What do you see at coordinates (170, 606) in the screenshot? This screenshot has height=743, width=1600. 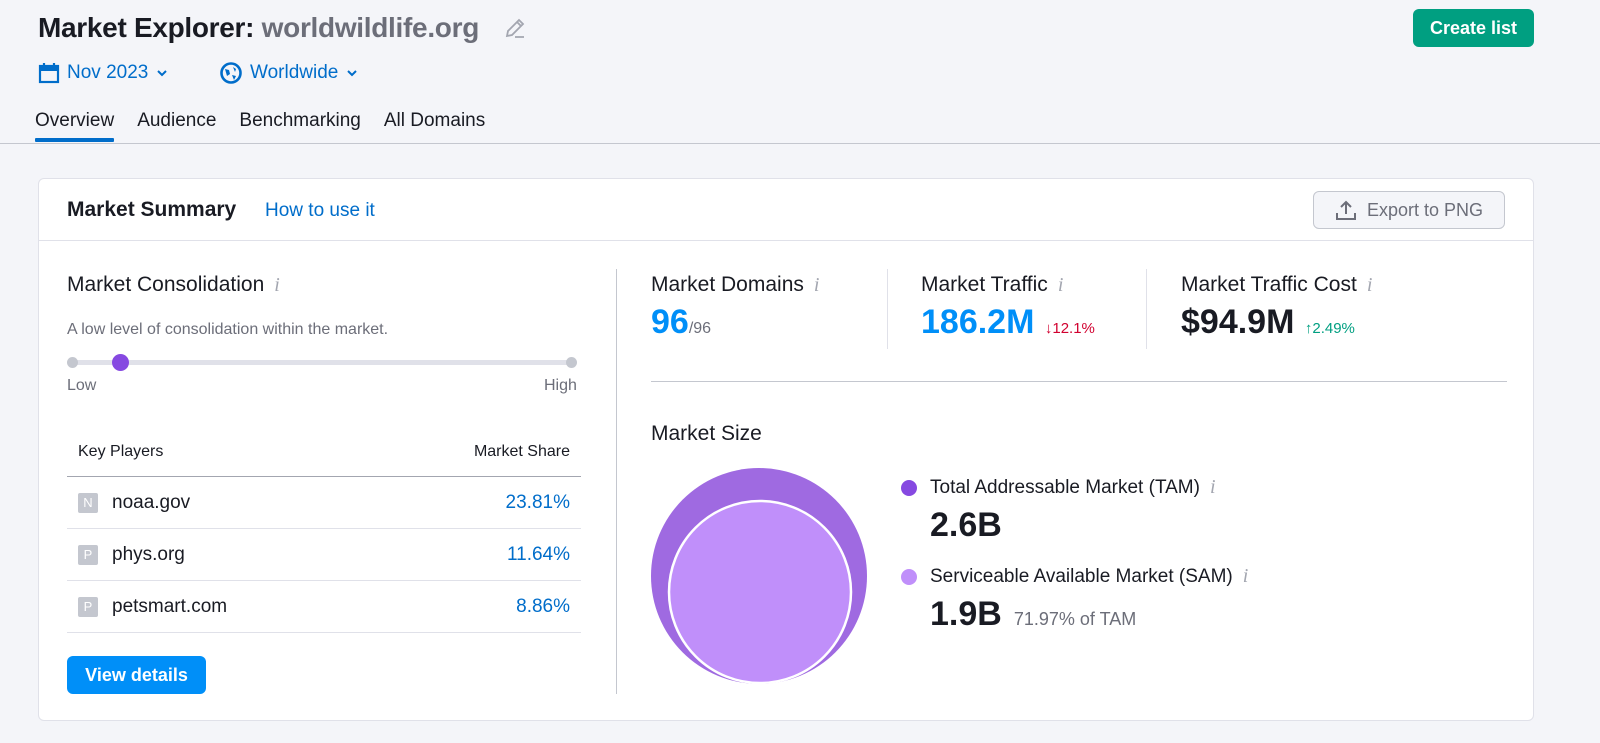 I see `player-domain: petsmart.com` at bounding box center [170, 606].